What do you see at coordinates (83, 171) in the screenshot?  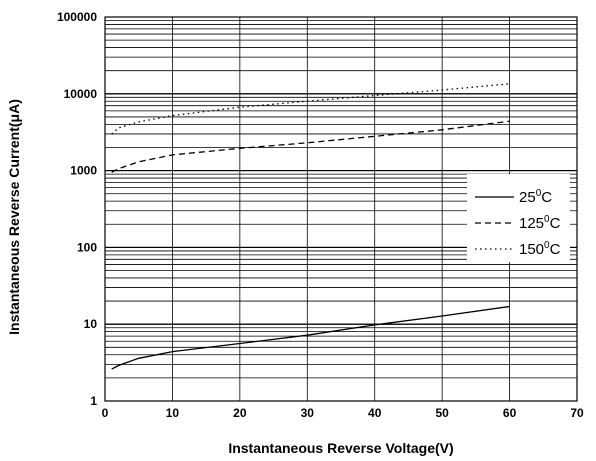 I see `y-tick-label: 1000` at bounding box center [83, 171].